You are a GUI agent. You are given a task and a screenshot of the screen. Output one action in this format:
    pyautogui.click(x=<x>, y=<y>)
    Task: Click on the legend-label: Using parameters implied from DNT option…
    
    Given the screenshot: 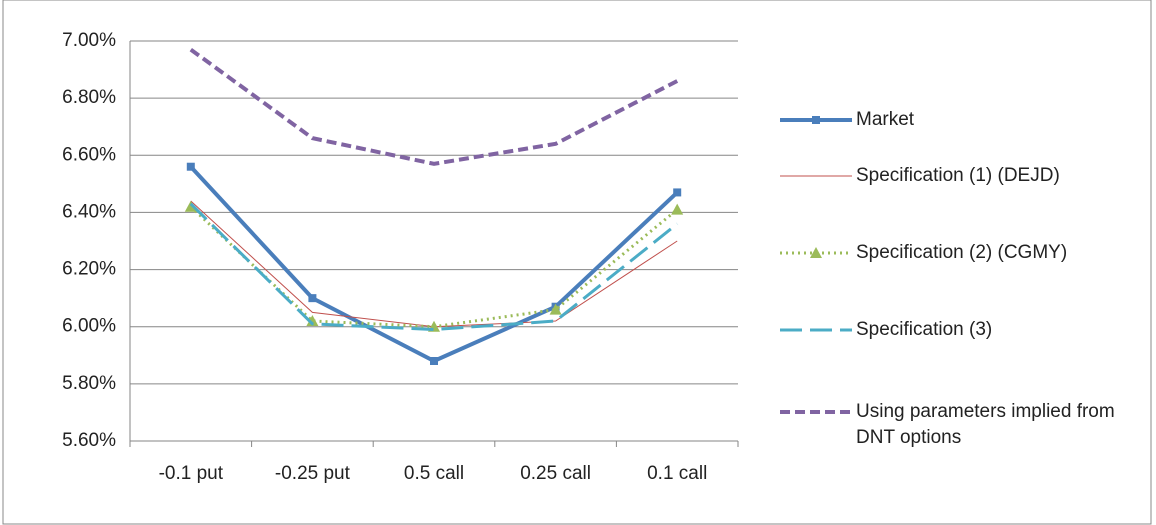 What is the action you would take?
    pyautogui.click(x=985, y=424)
    